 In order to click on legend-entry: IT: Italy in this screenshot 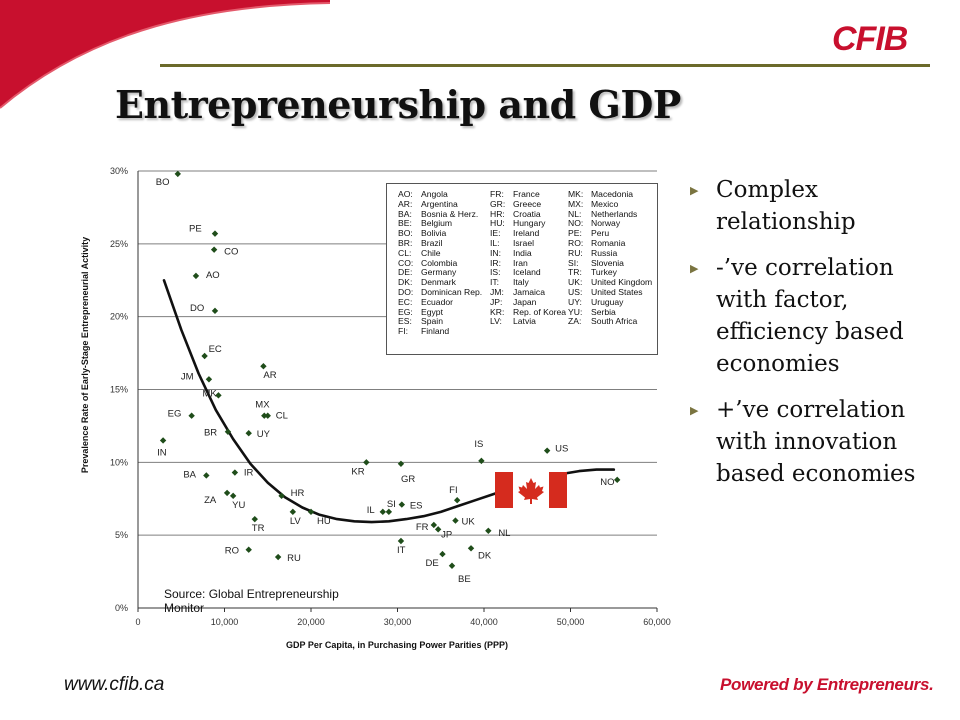, I will do `click(528, 282)`.